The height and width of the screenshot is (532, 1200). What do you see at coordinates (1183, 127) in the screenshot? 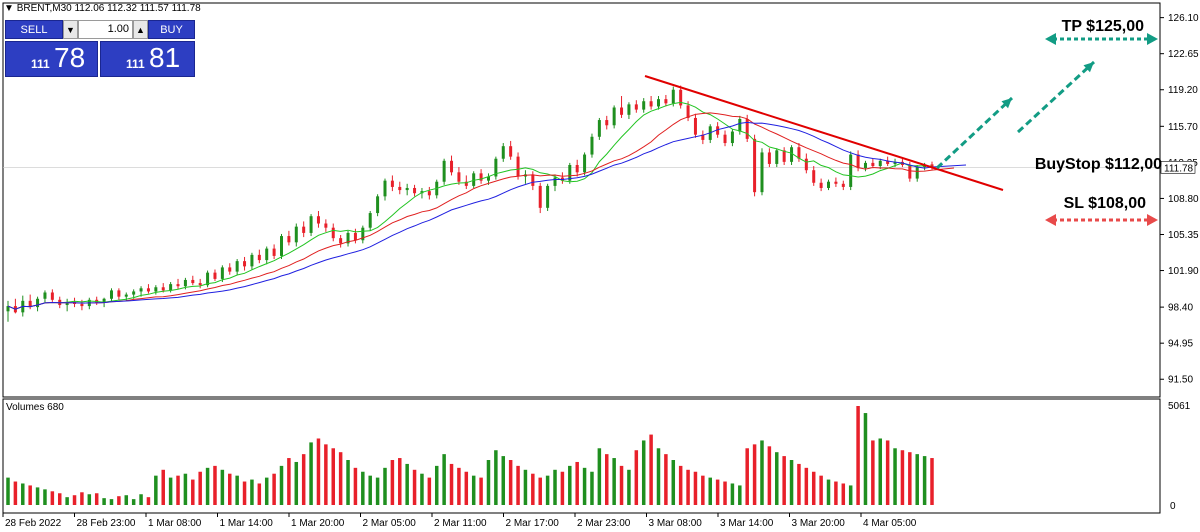
I see `price-axis-label: 115.70` at bounding box center [1183, 127].